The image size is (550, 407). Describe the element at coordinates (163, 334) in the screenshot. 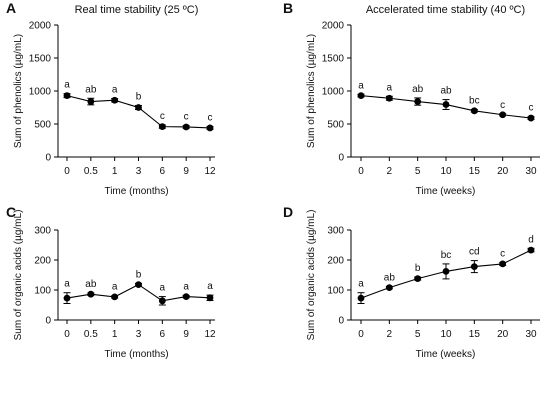

I see `panel-c-x-tick-label: 6` at that location.